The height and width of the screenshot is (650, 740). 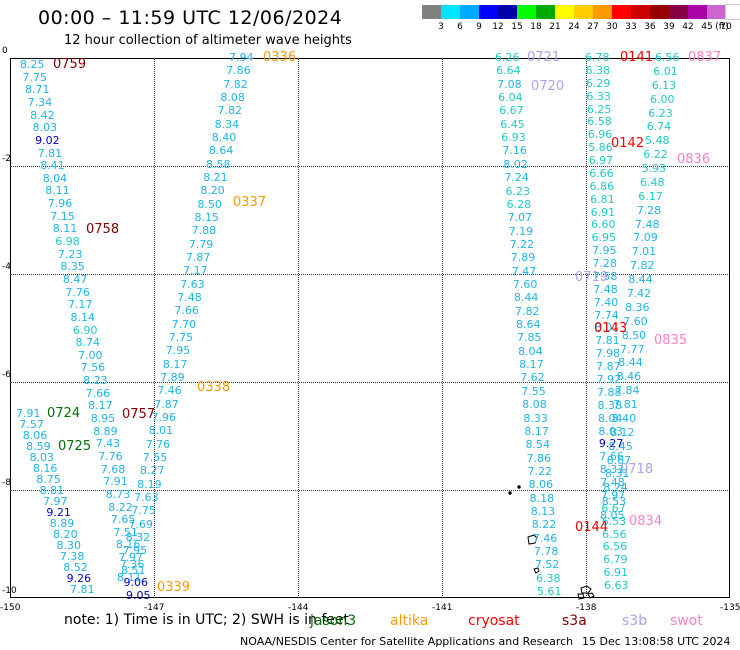 What do you see at coordinates (227, 124) in the screenshot?
I see `wave-height-value: 8.34` at bounding box center [227, 124].